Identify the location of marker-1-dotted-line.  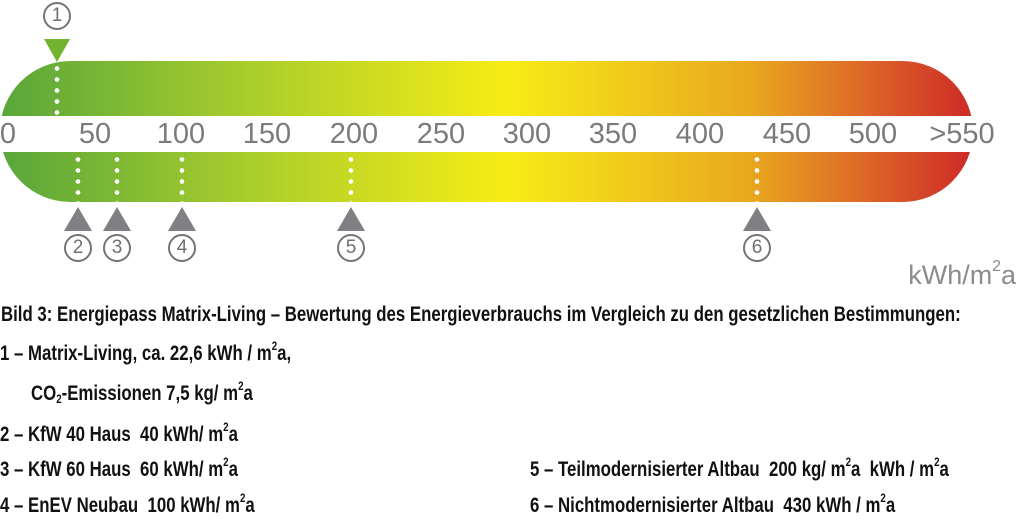
(57, 88).